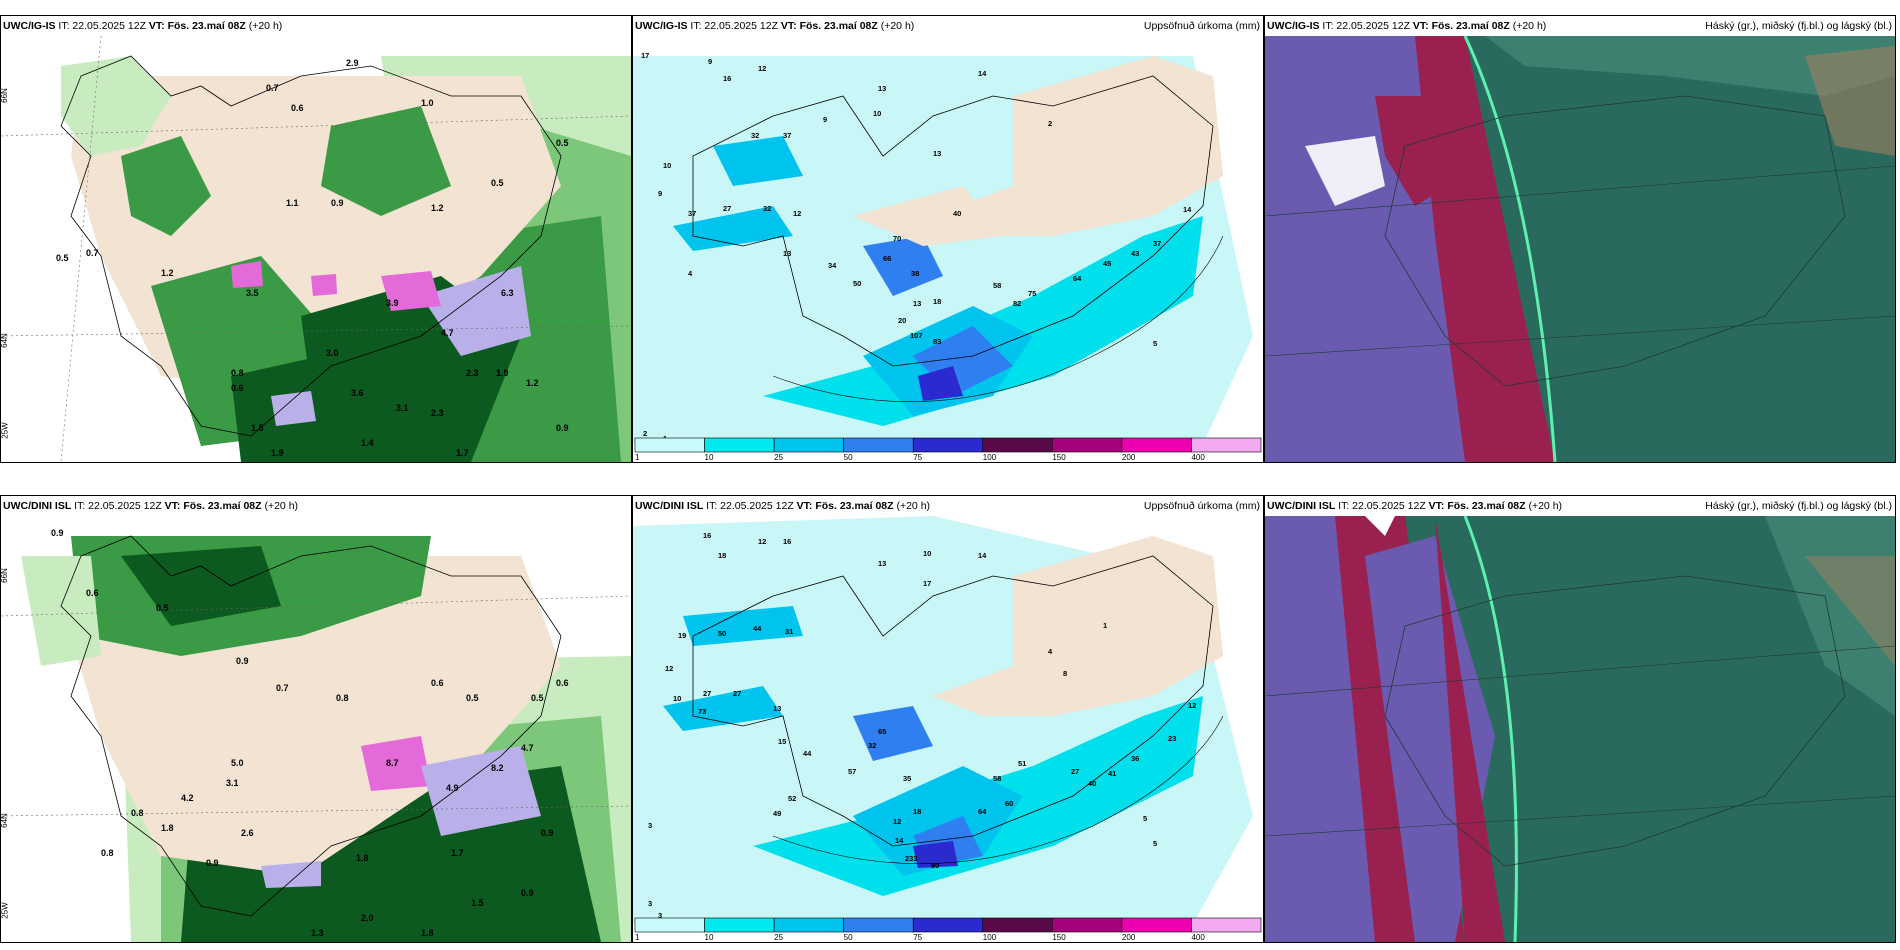 Image resolution: width=1900 pixels, height=950 pixels. I want to click on svg-text: 40, so click(1092, 783).